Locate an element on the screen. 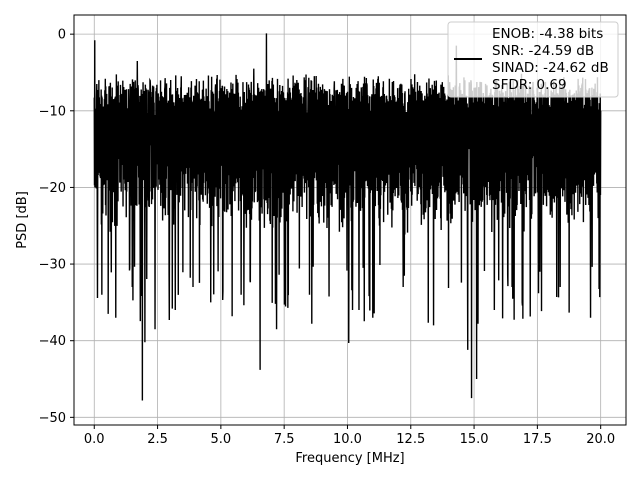 The image size is (640, 480). y-tick-label: 0 is located at coordinates (62, 35).